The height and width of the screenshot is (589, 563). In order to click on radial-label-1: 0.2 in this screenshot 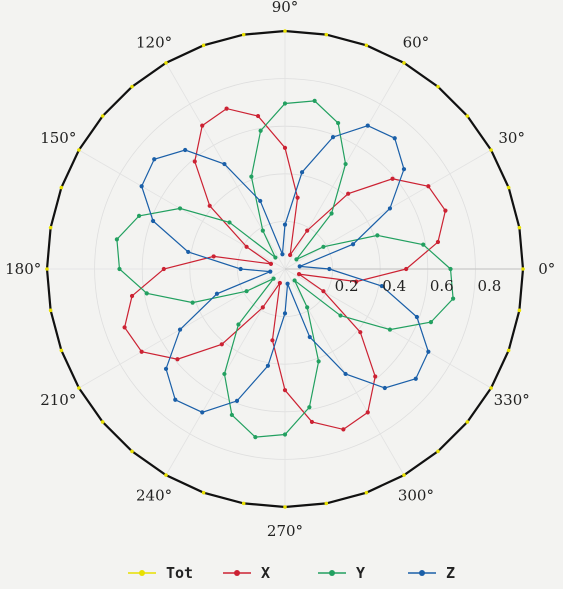, I will do `click(347, 286)`.